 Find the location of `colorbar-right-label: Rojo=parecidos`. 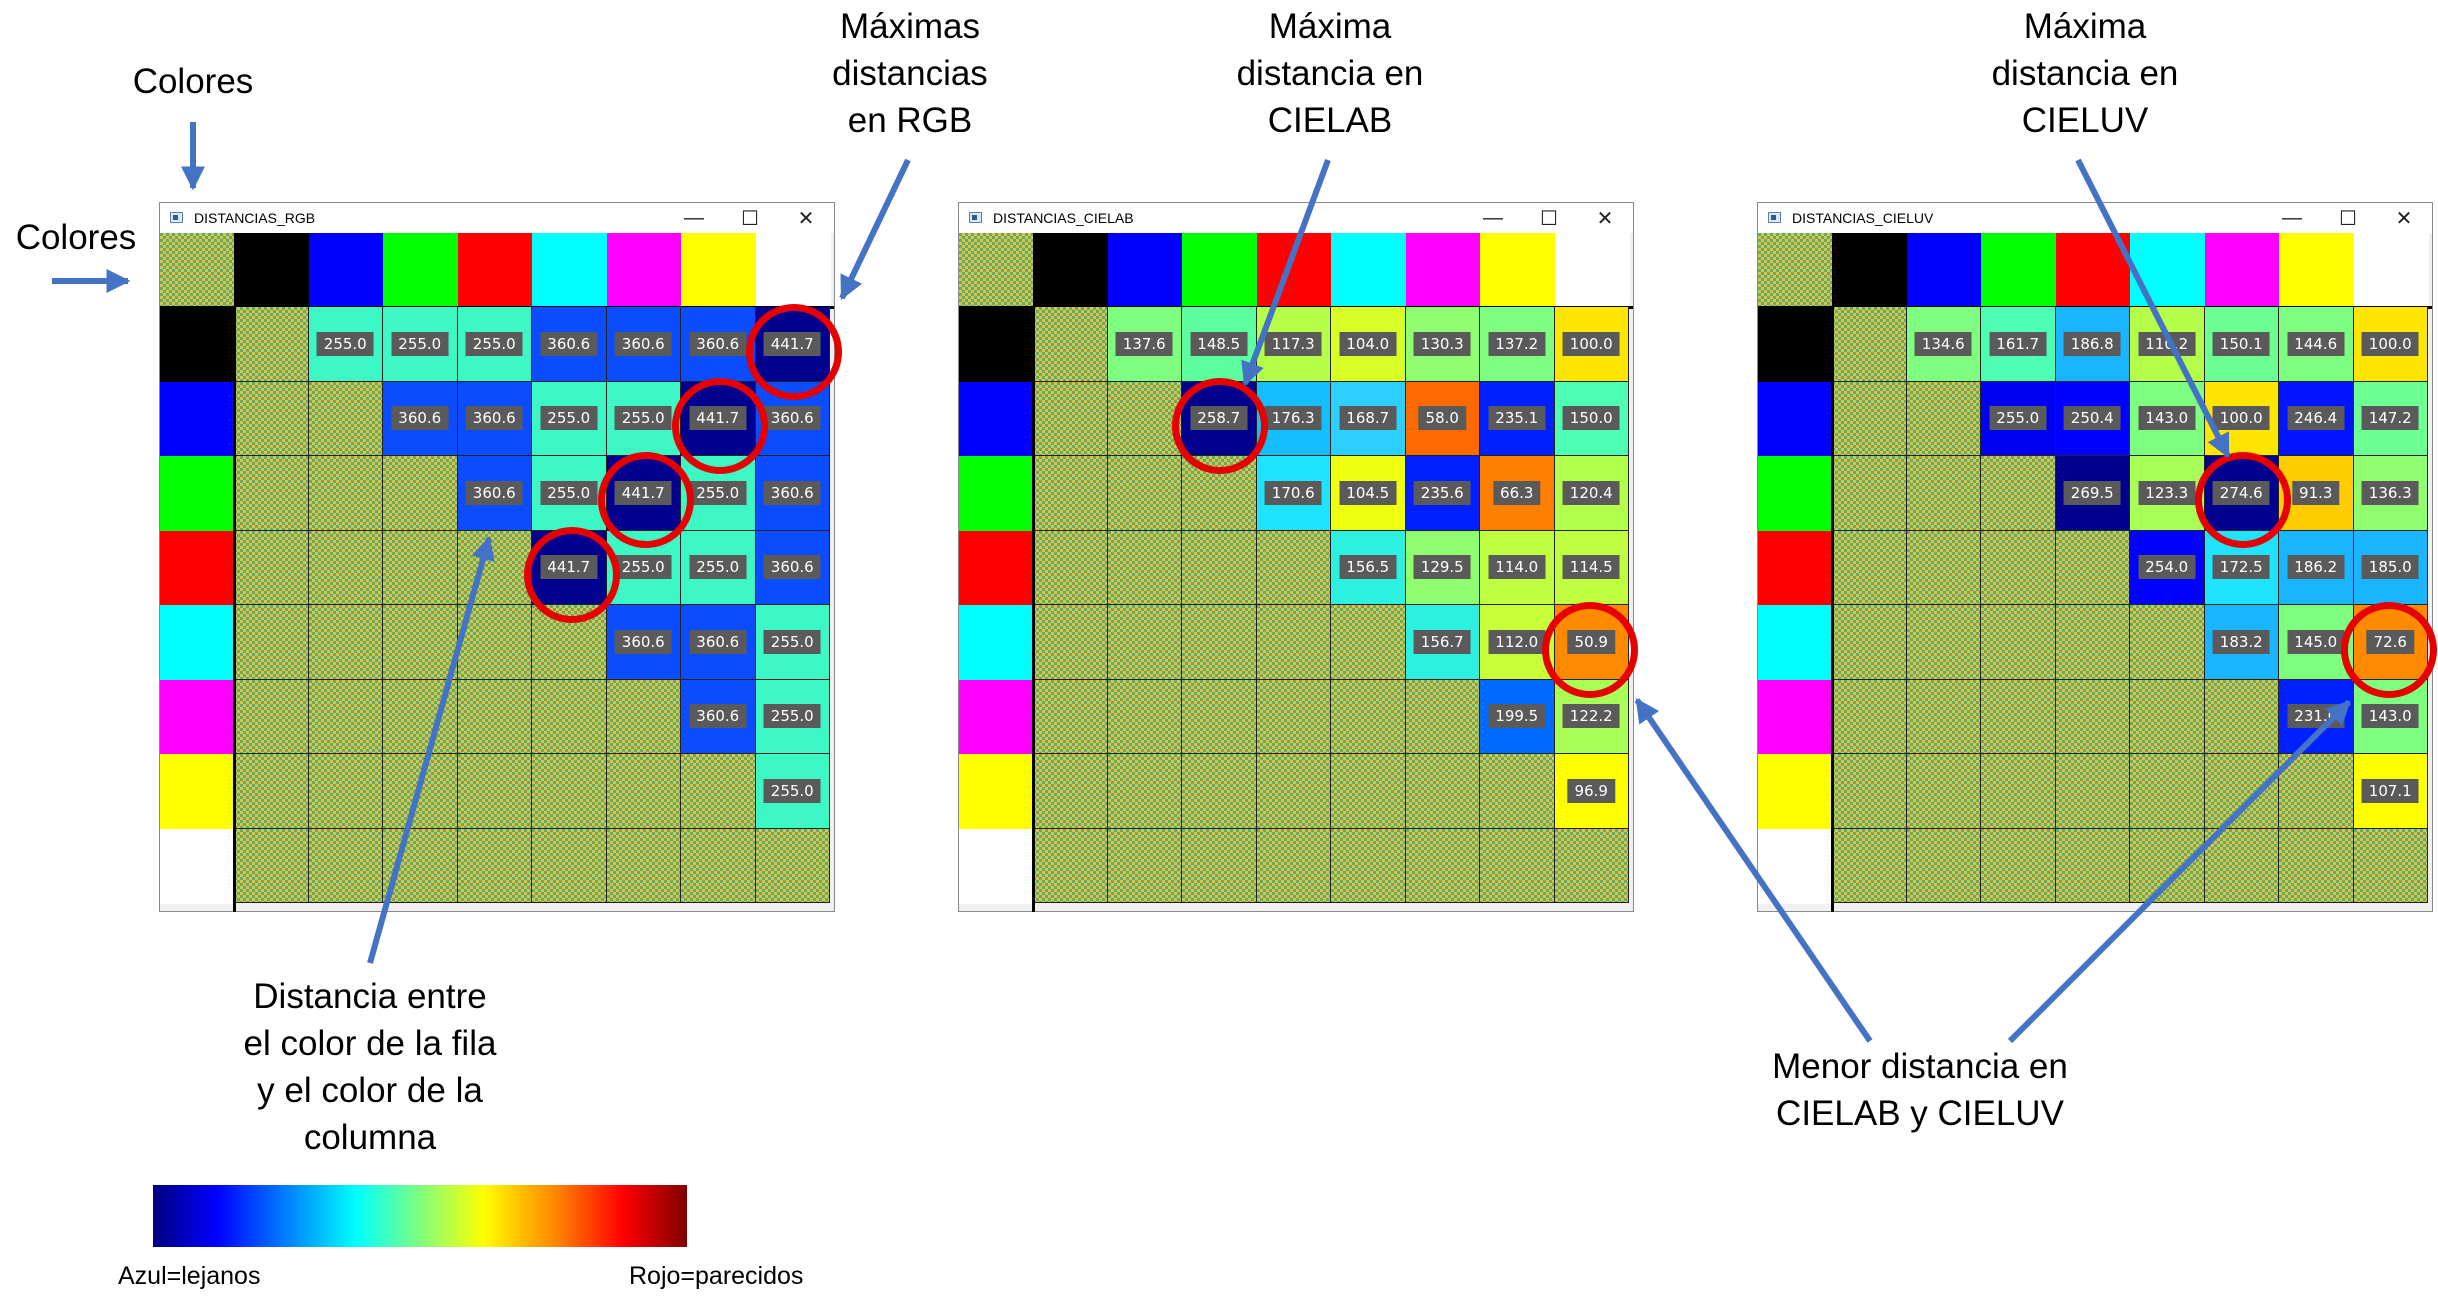

colorbar-right-label: Rojo=parecidos is located at coordinates (716, 1276).